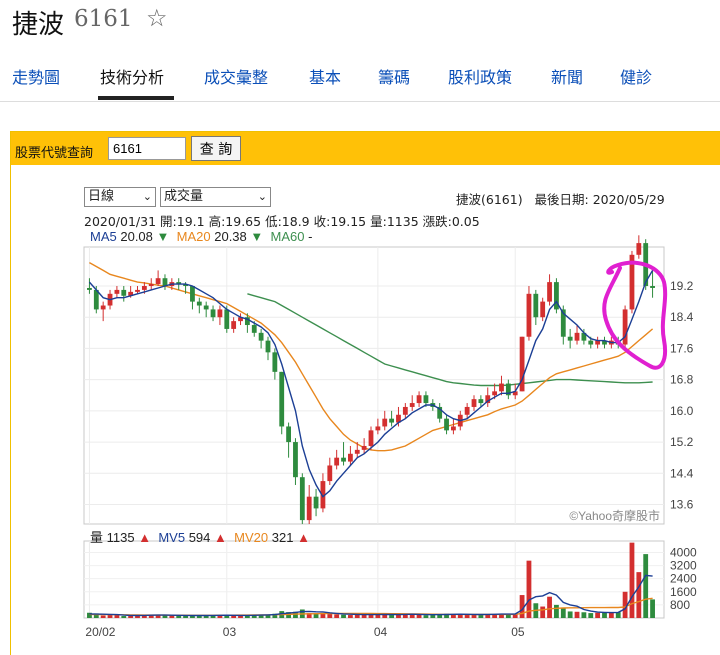  Describe the element at coordinates (465, 221) in the screenshot. I see `change-value: 0.05` at that location.